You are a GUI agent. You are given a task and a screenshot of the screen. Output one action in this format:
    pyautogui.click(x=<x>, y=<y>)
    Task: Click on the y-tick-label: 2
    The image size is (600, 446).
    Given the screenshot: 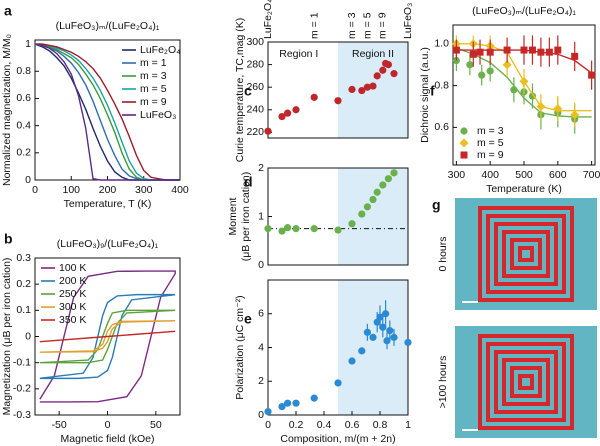 What is the action you would take?
    pyautogui.click(x=261, y=381)
    